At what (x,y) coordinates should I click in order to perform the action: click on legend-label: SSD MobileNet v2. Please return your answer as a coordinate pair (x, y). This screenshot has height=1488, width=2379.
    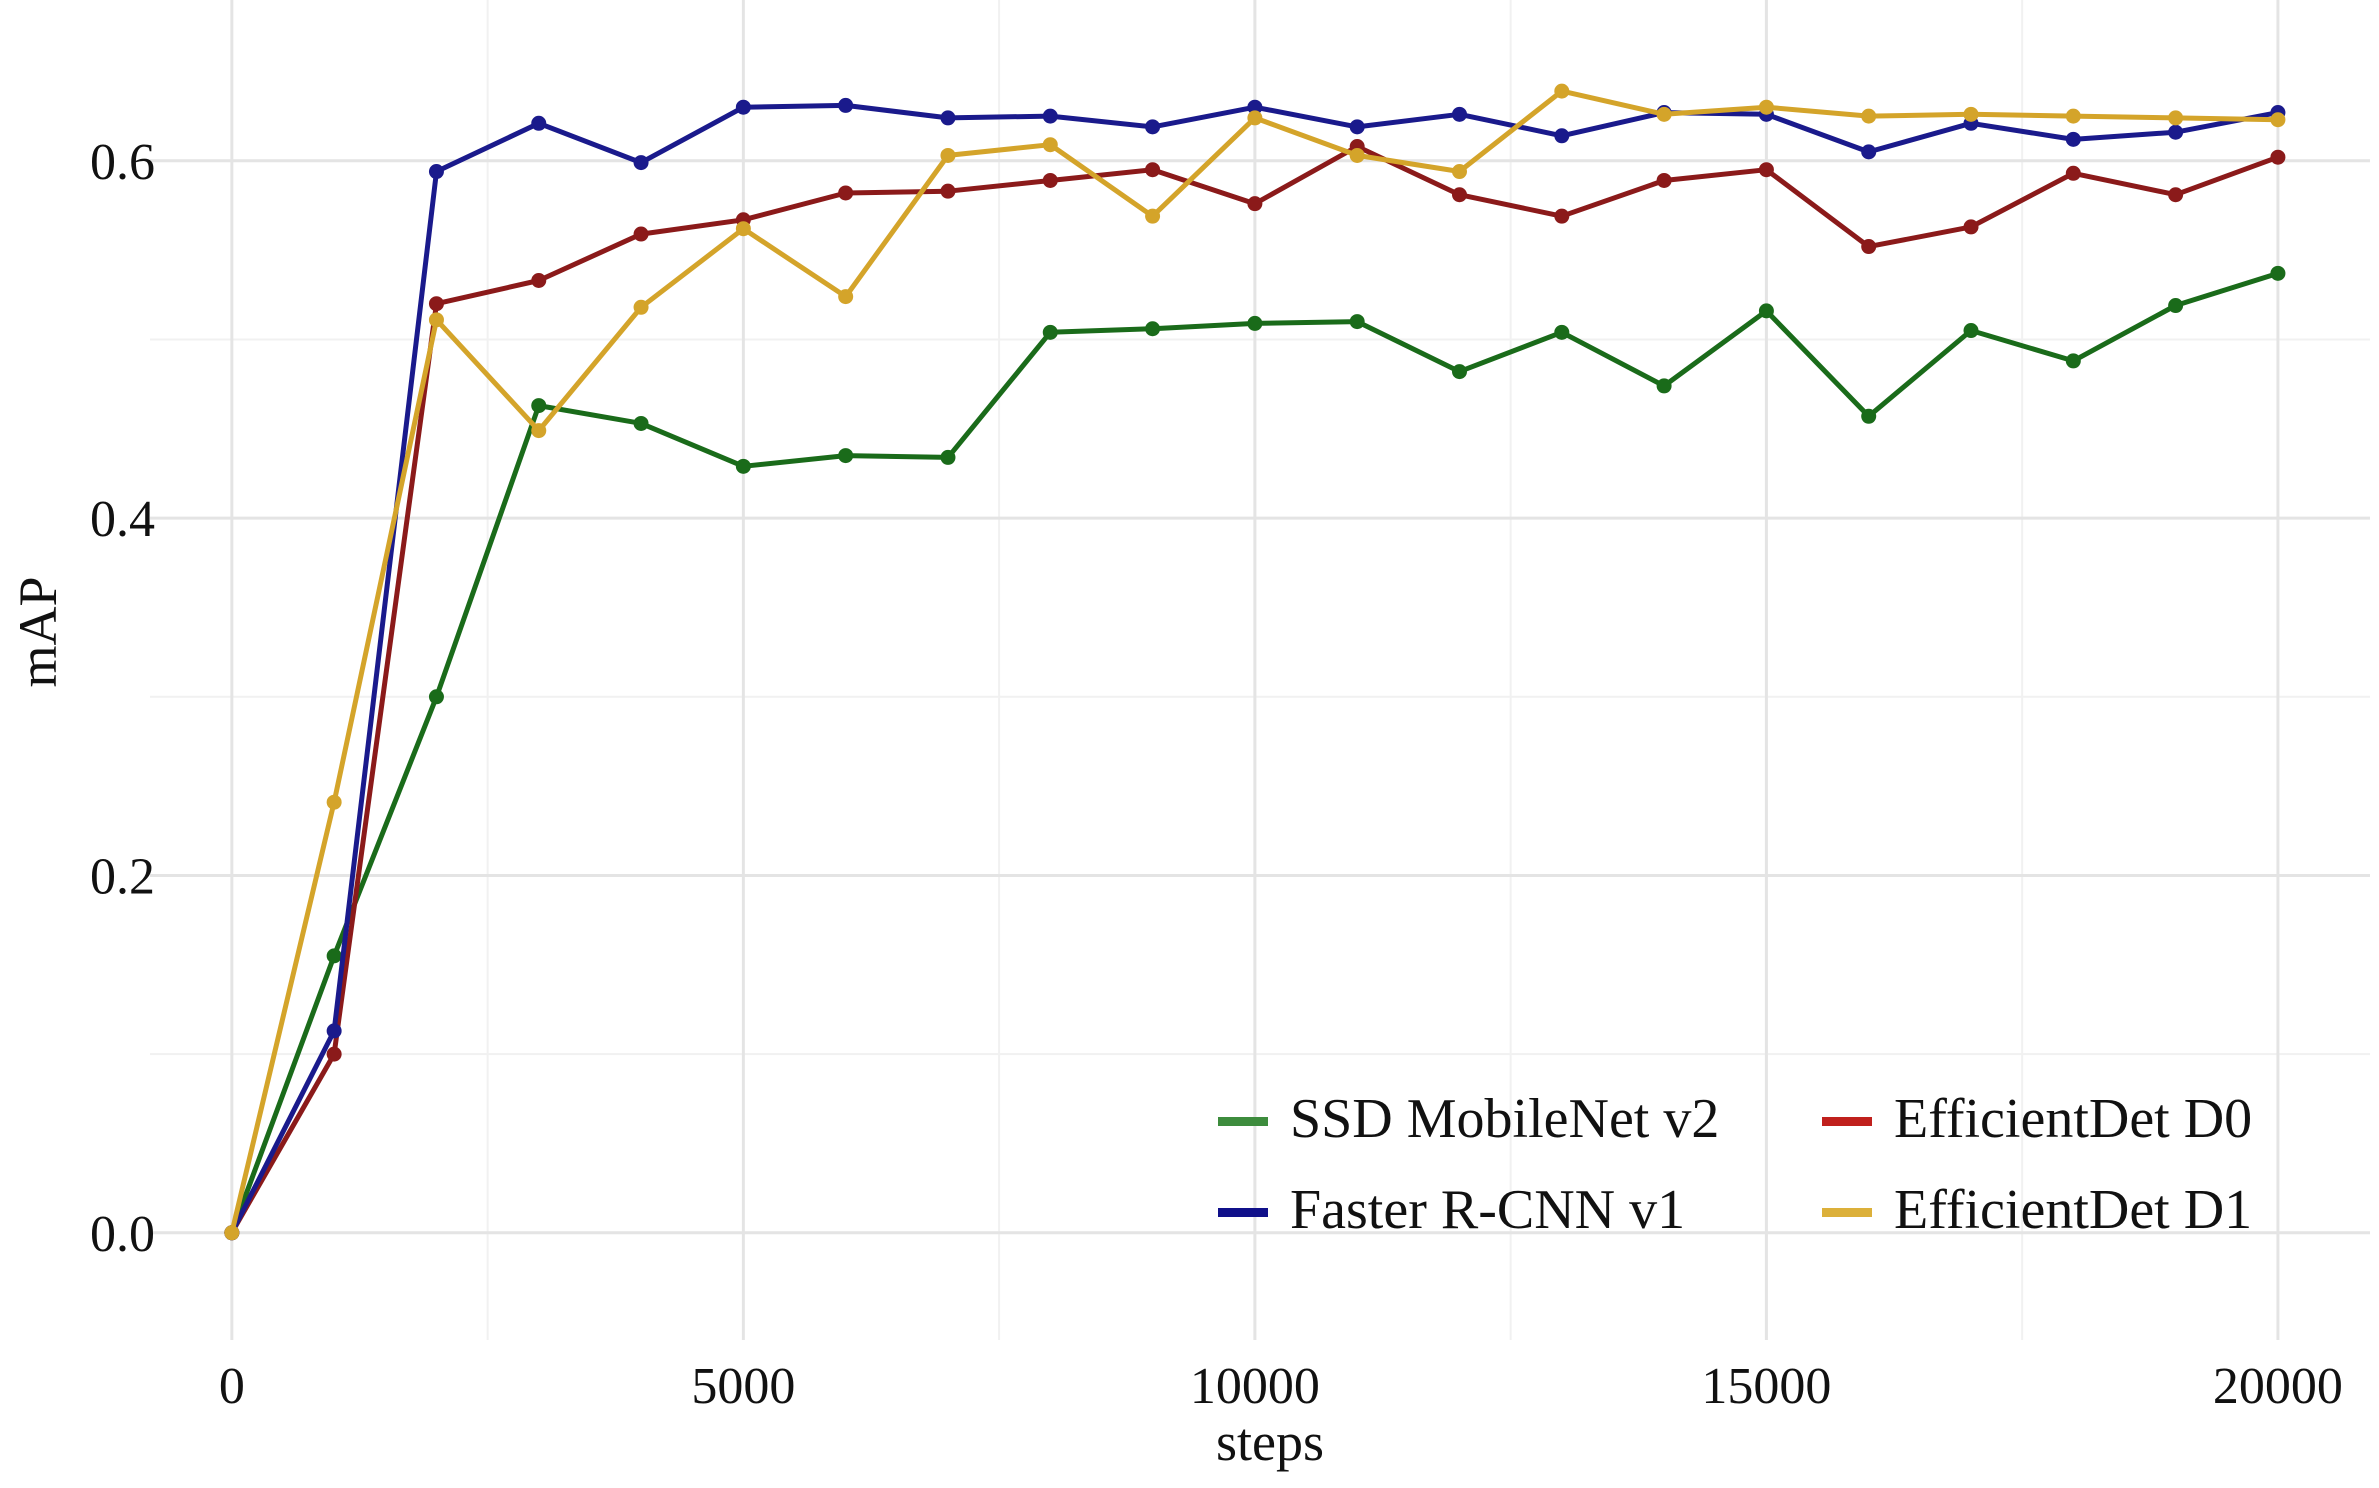
    Looking at the image, I should click on (1504, 1119).